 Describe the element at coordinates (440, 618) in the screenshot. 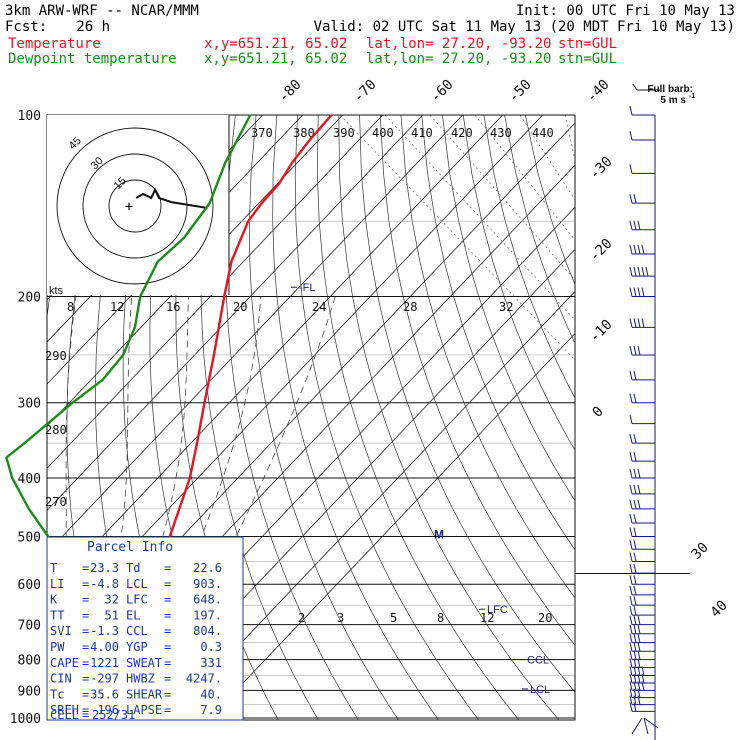

I see `mixing-ratio-label: 8` at that location.